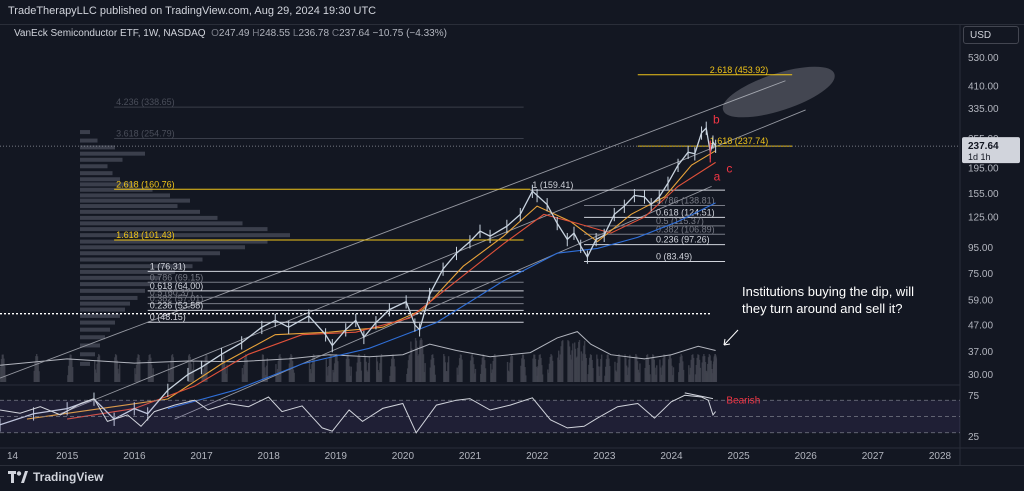 The height and width of the screenshot is (491, 1024). Describe the element at coordinates (980, 375) in the screenshot. I see `price-tick-label: 30.00` at that location.